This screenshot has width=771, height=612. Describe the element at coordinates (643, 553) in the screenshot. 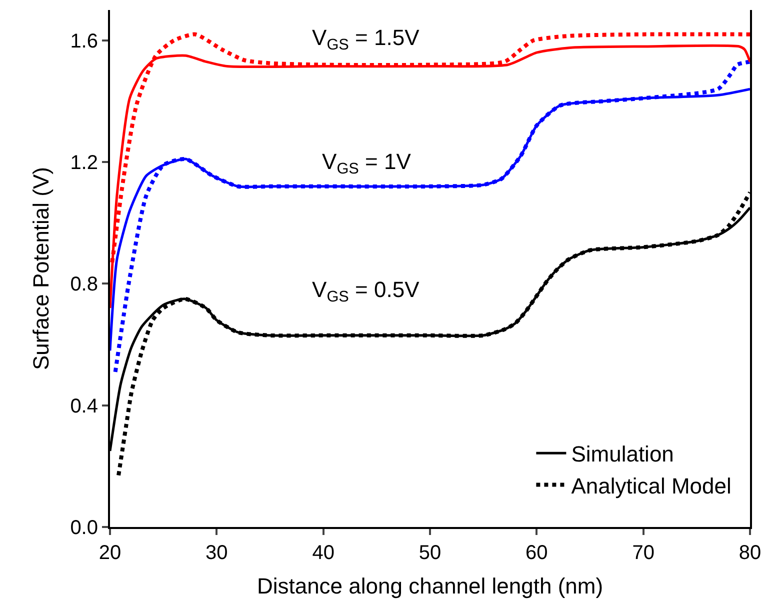

I see `x-tick-label: 70` at that location.